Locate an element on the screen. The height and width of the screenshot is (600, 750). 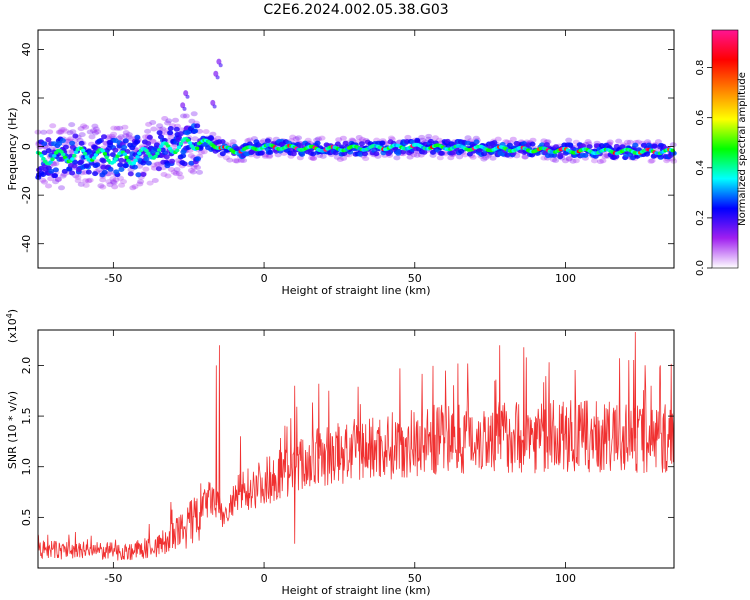
colorbar-gradient is located at coordinates (725, 149).